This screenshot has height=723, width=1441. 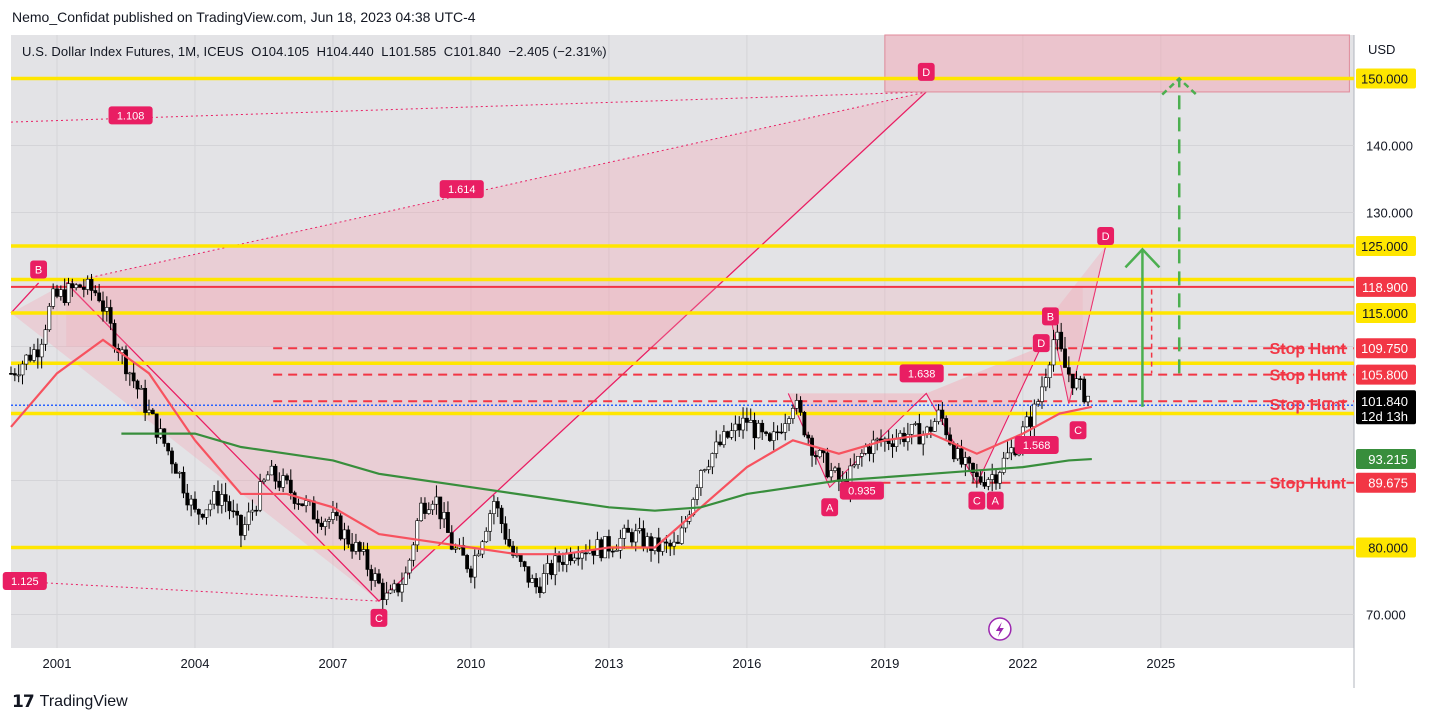 What do you see at coordinates (609, 663) in the screenshot?
I see `time-axis: 2001 2004 2007 2010 2013 2016 2019 2022 2025` at bounding box center [609, 663].